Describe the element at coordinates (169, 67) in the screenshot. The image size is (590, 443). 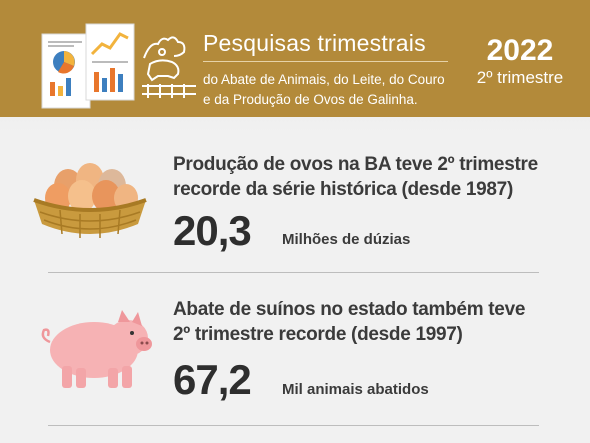
I see `farm-animals-icon` at that location.